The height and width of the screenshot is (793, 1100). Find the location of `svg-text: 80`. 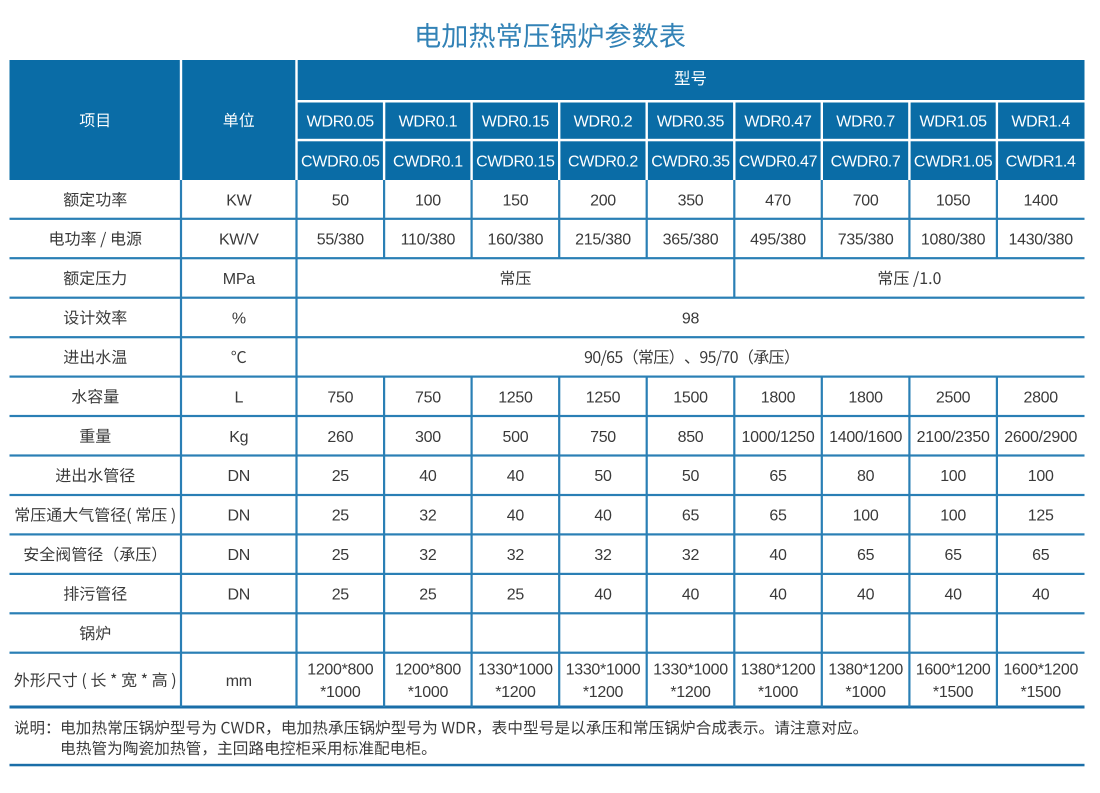

svg-text: 80 is located at coordinates (866, 476).